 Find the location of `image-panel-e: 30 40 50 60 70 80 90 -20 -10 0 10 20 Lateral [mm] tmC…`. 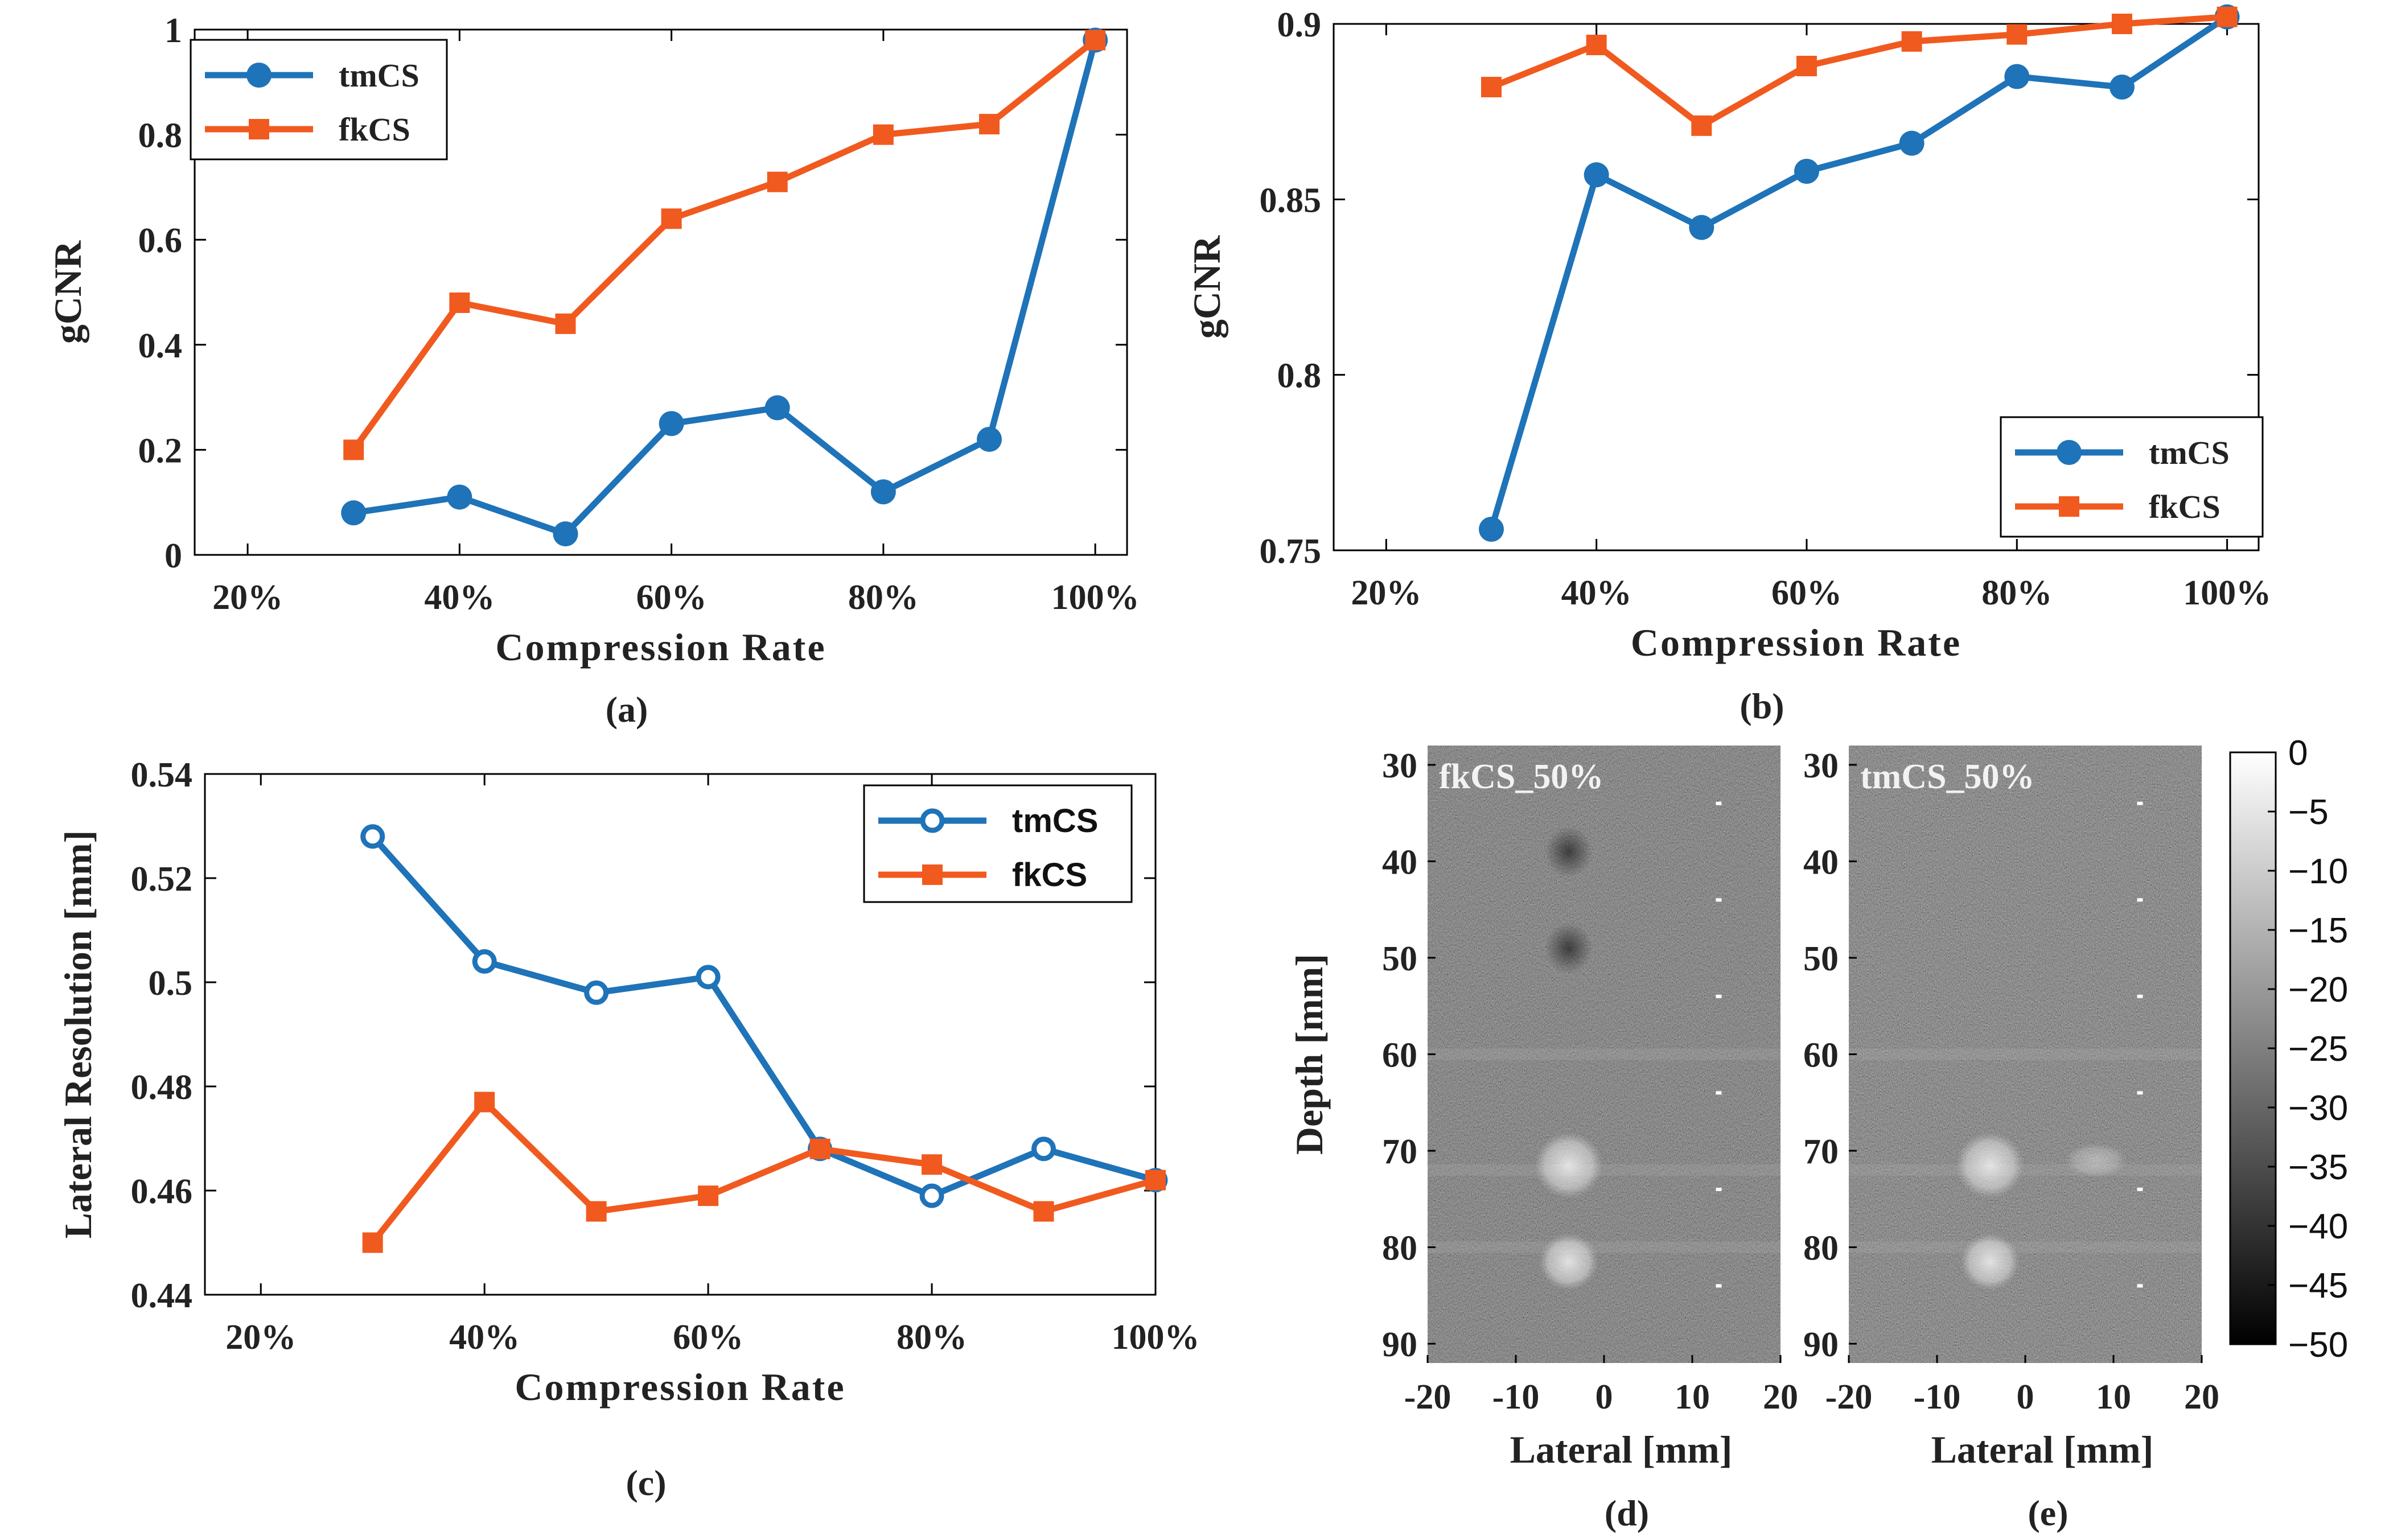

image-panel-e: 30 40 50 60 70 80 90 -20 -10 0 10 20 Lateral [mm] tmC… is located at coordinates (2011, 1139).